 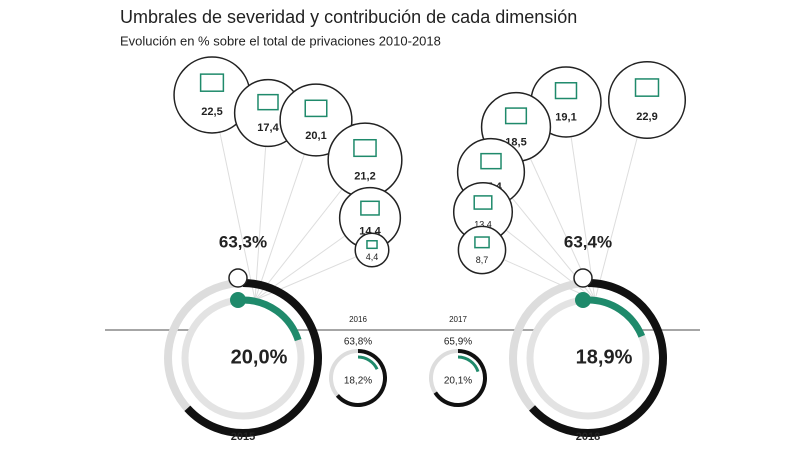 What do you see at coordinates (243, 437) in the screenshot?
I see `year-label: 2015` at bounding box center [243, 437].